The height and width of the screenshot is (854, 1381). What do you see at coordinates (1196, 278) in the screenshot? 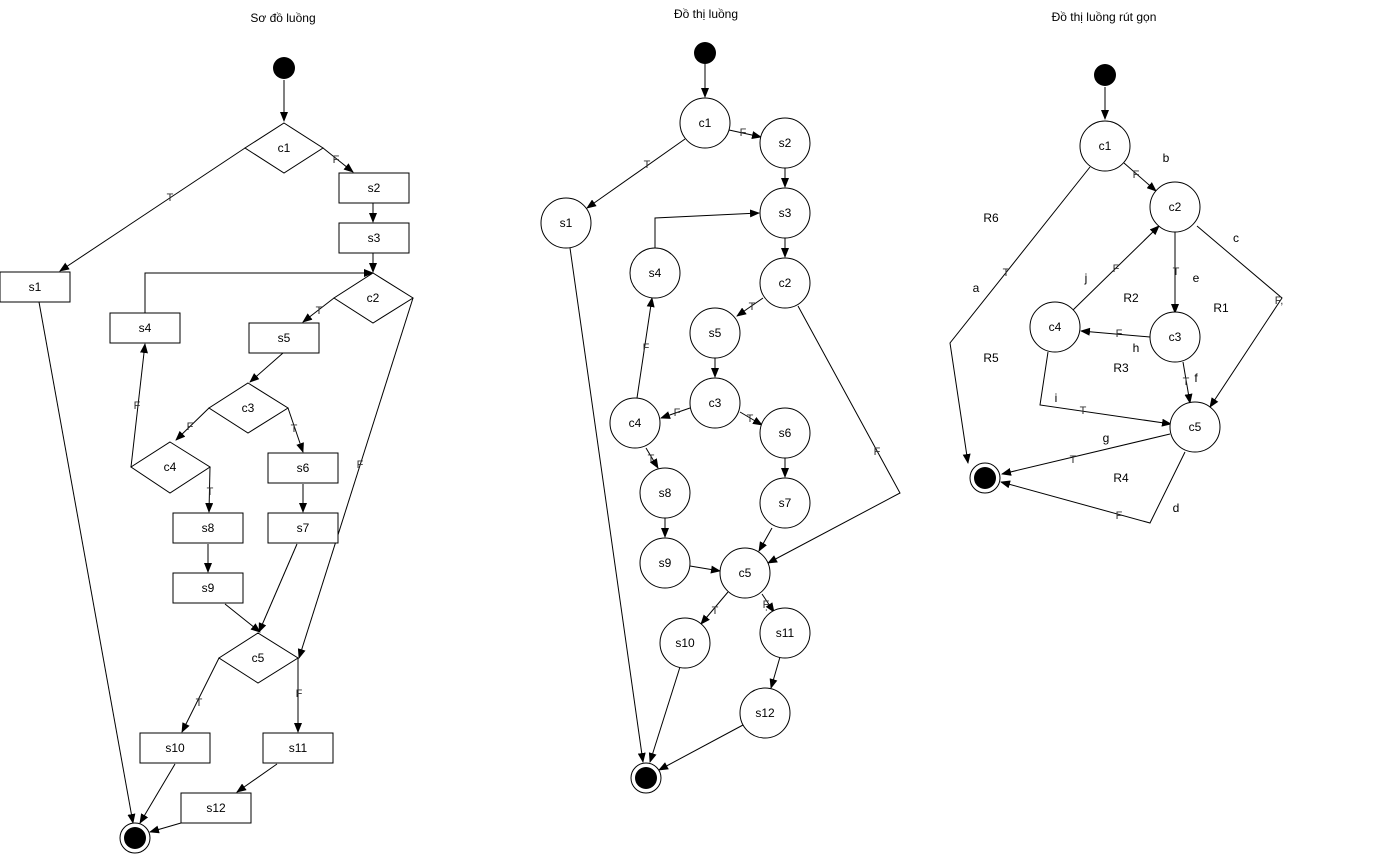
I see `rg-edge-name-e: e` at bounding box center [1196, 278].